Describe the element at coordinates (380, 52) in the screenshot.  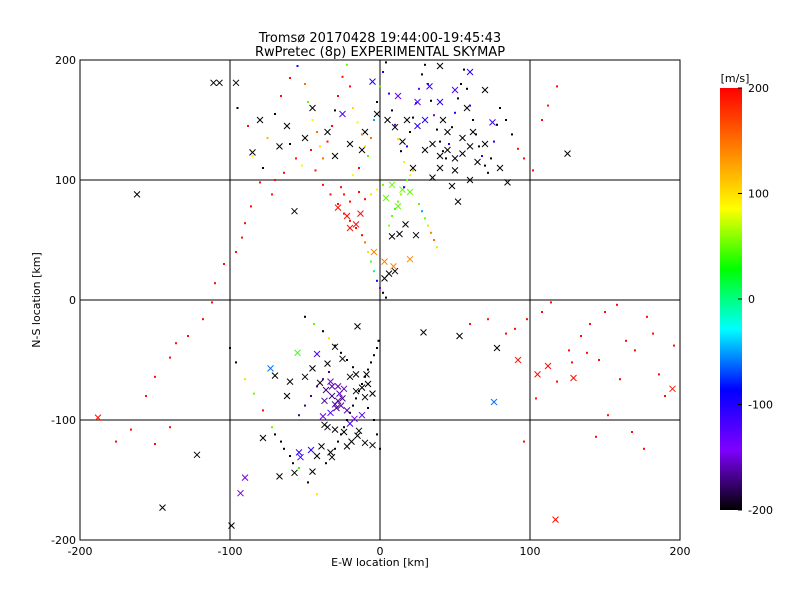
I see `chart-subtitle: RwPretec (8p) EXPERIMENTAL SKYMAP` at that location.